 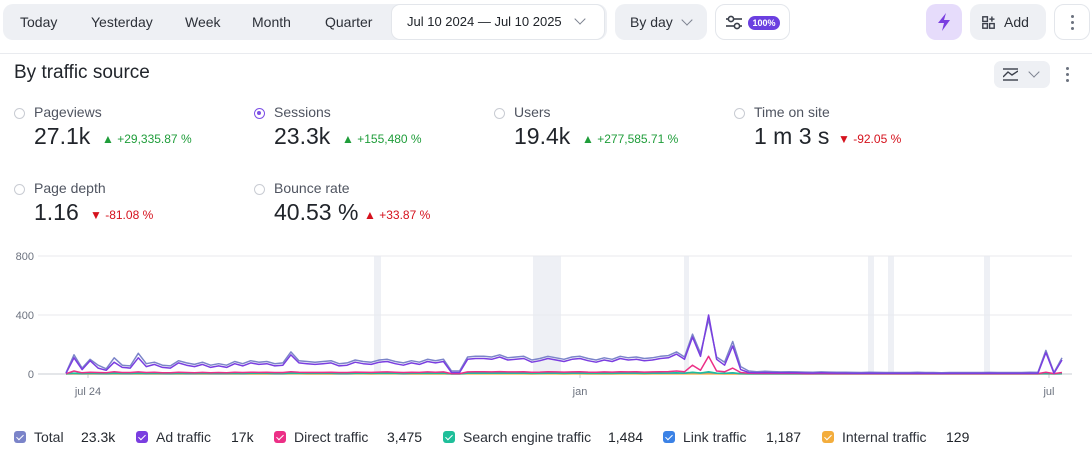 What do you see at coordinates (626, 437) in the screenshot?
I see `legend-value: 1,484` at bounding box center [626, 437].